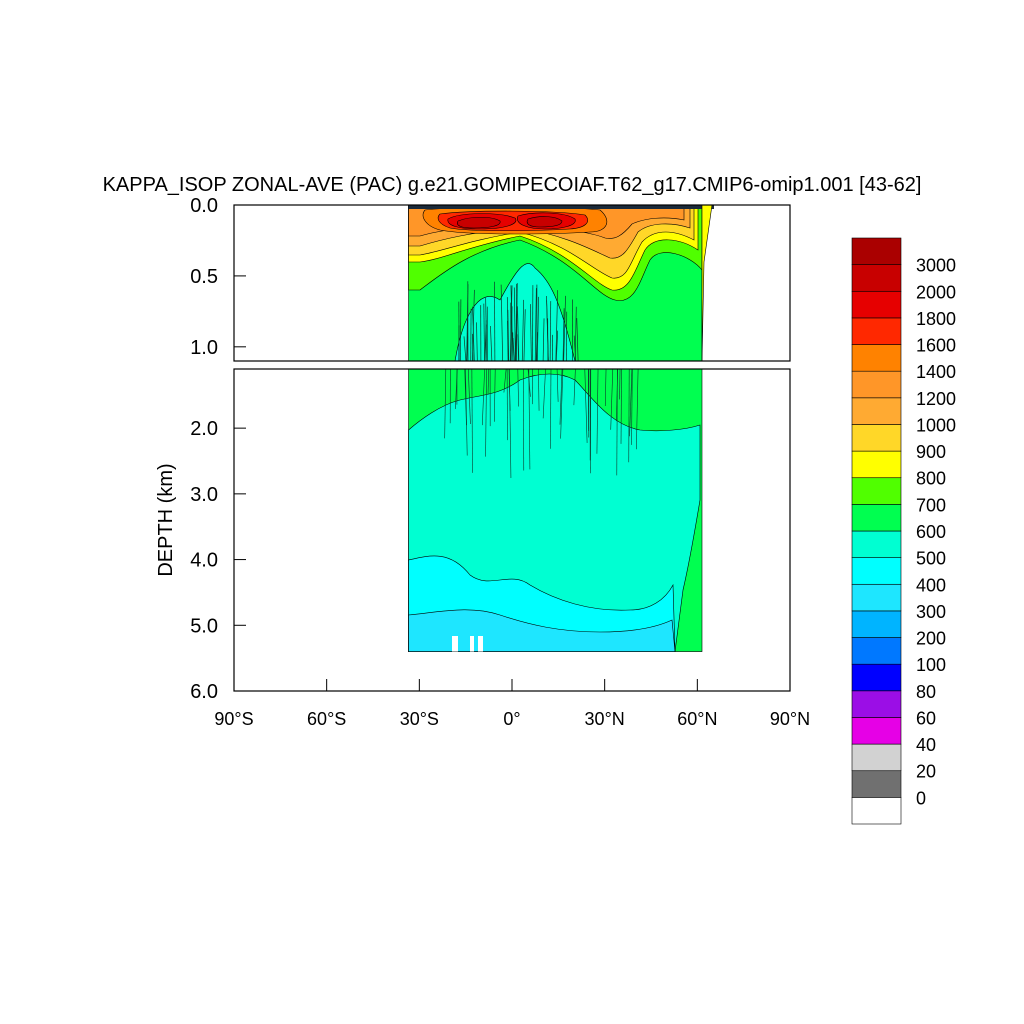 This screenshot has width=1024, height=1024. I want to click on y-tick-label: 1.0, so click(204, 348).